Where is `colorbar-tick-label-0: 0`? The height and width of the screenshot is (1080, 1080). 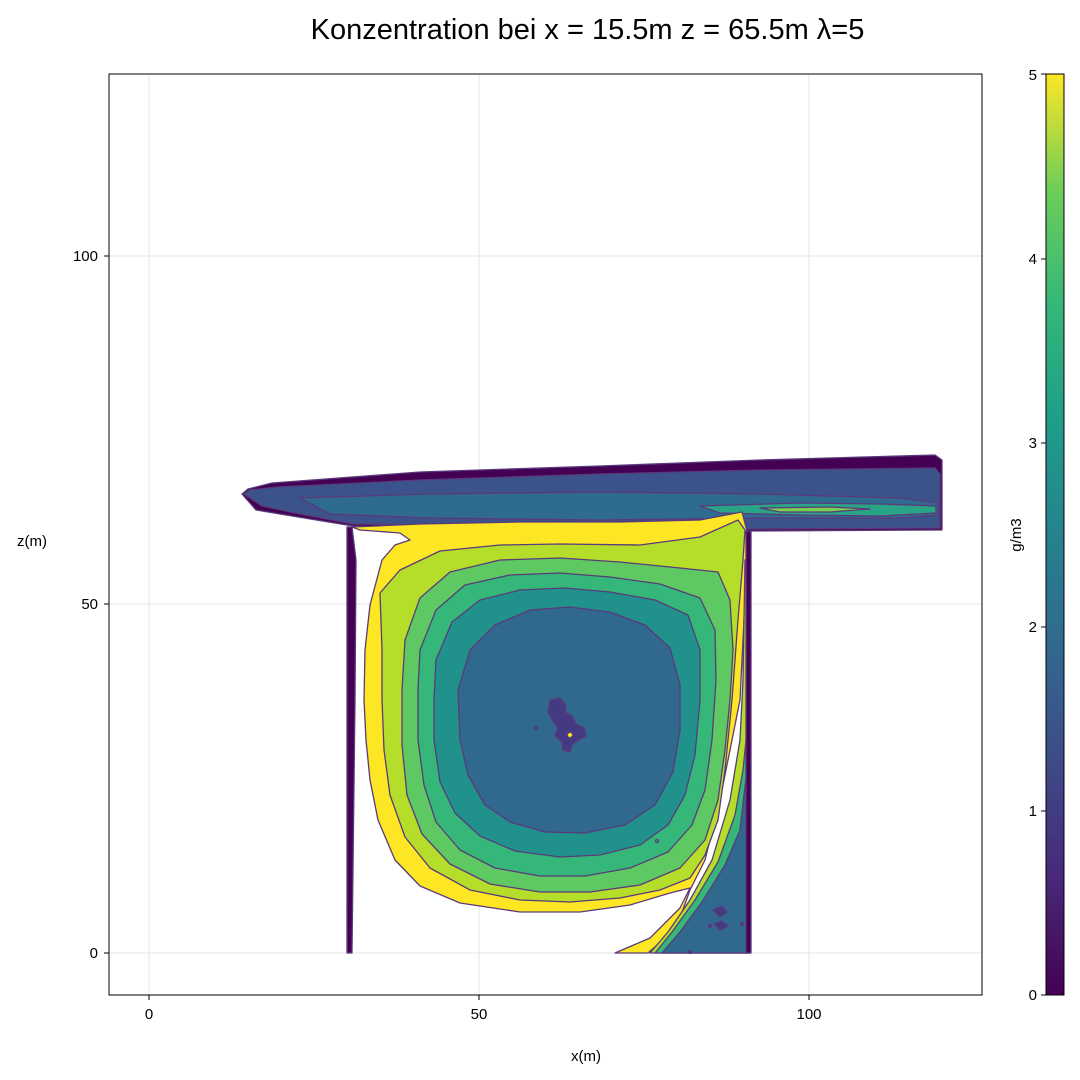
colorbar-tick-label-0: 0 is located at coordinates (1033, 995).